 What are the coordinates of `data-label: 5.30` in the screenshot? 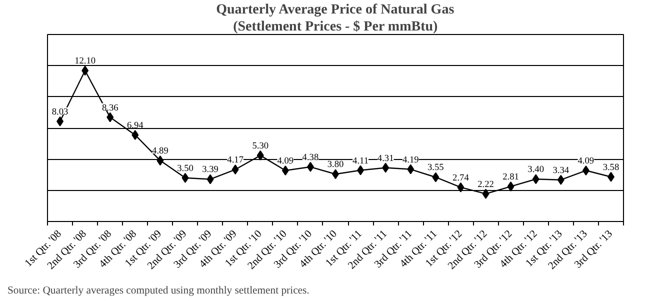 It's located at (260, 146).